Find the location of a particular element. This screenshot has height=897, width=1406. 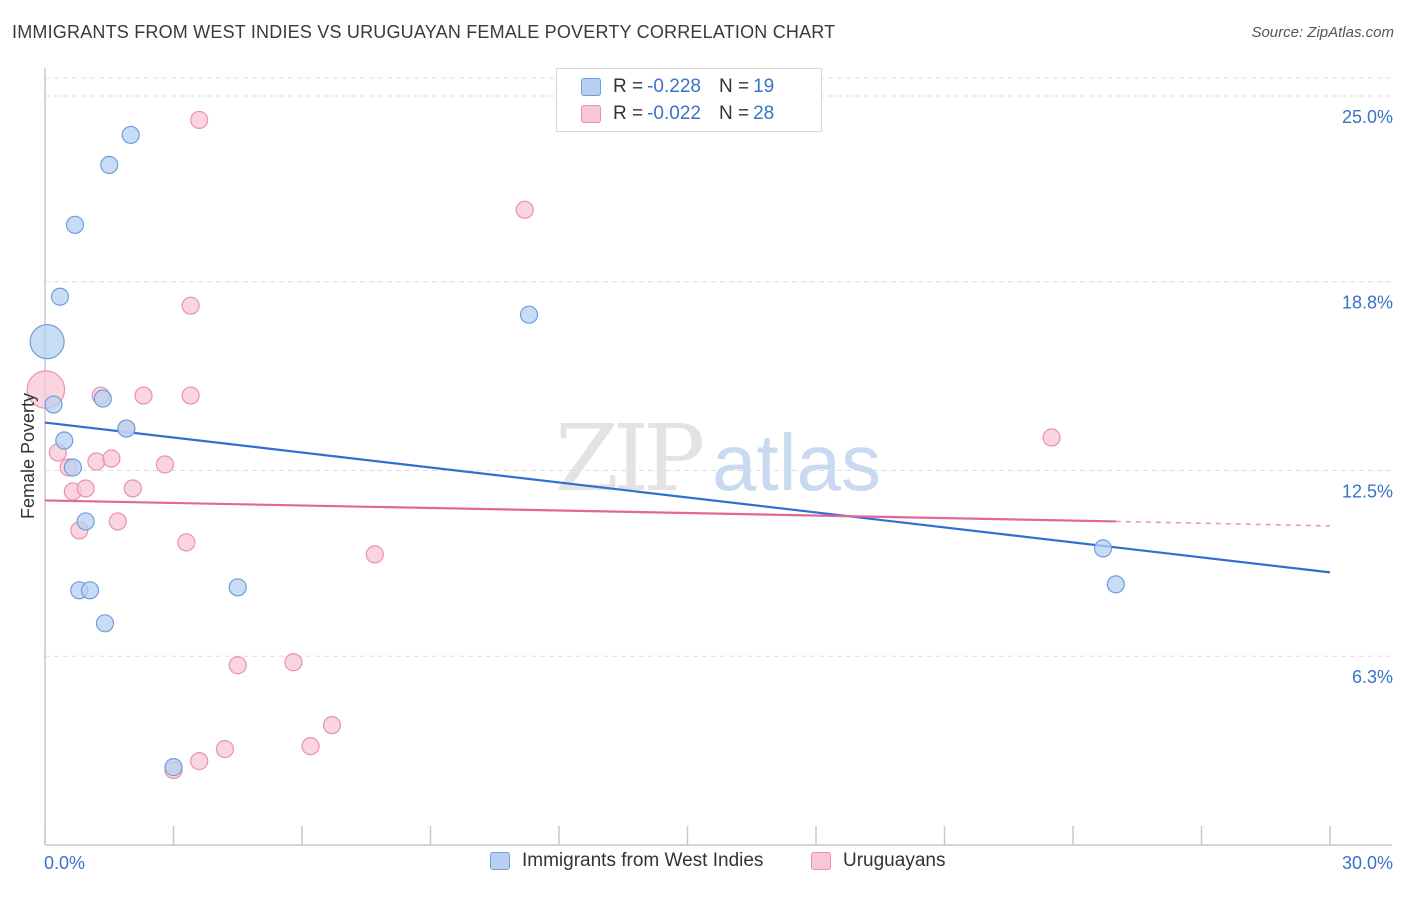

y-tick-label: 25.0% is located at coordinates (1367, 117).